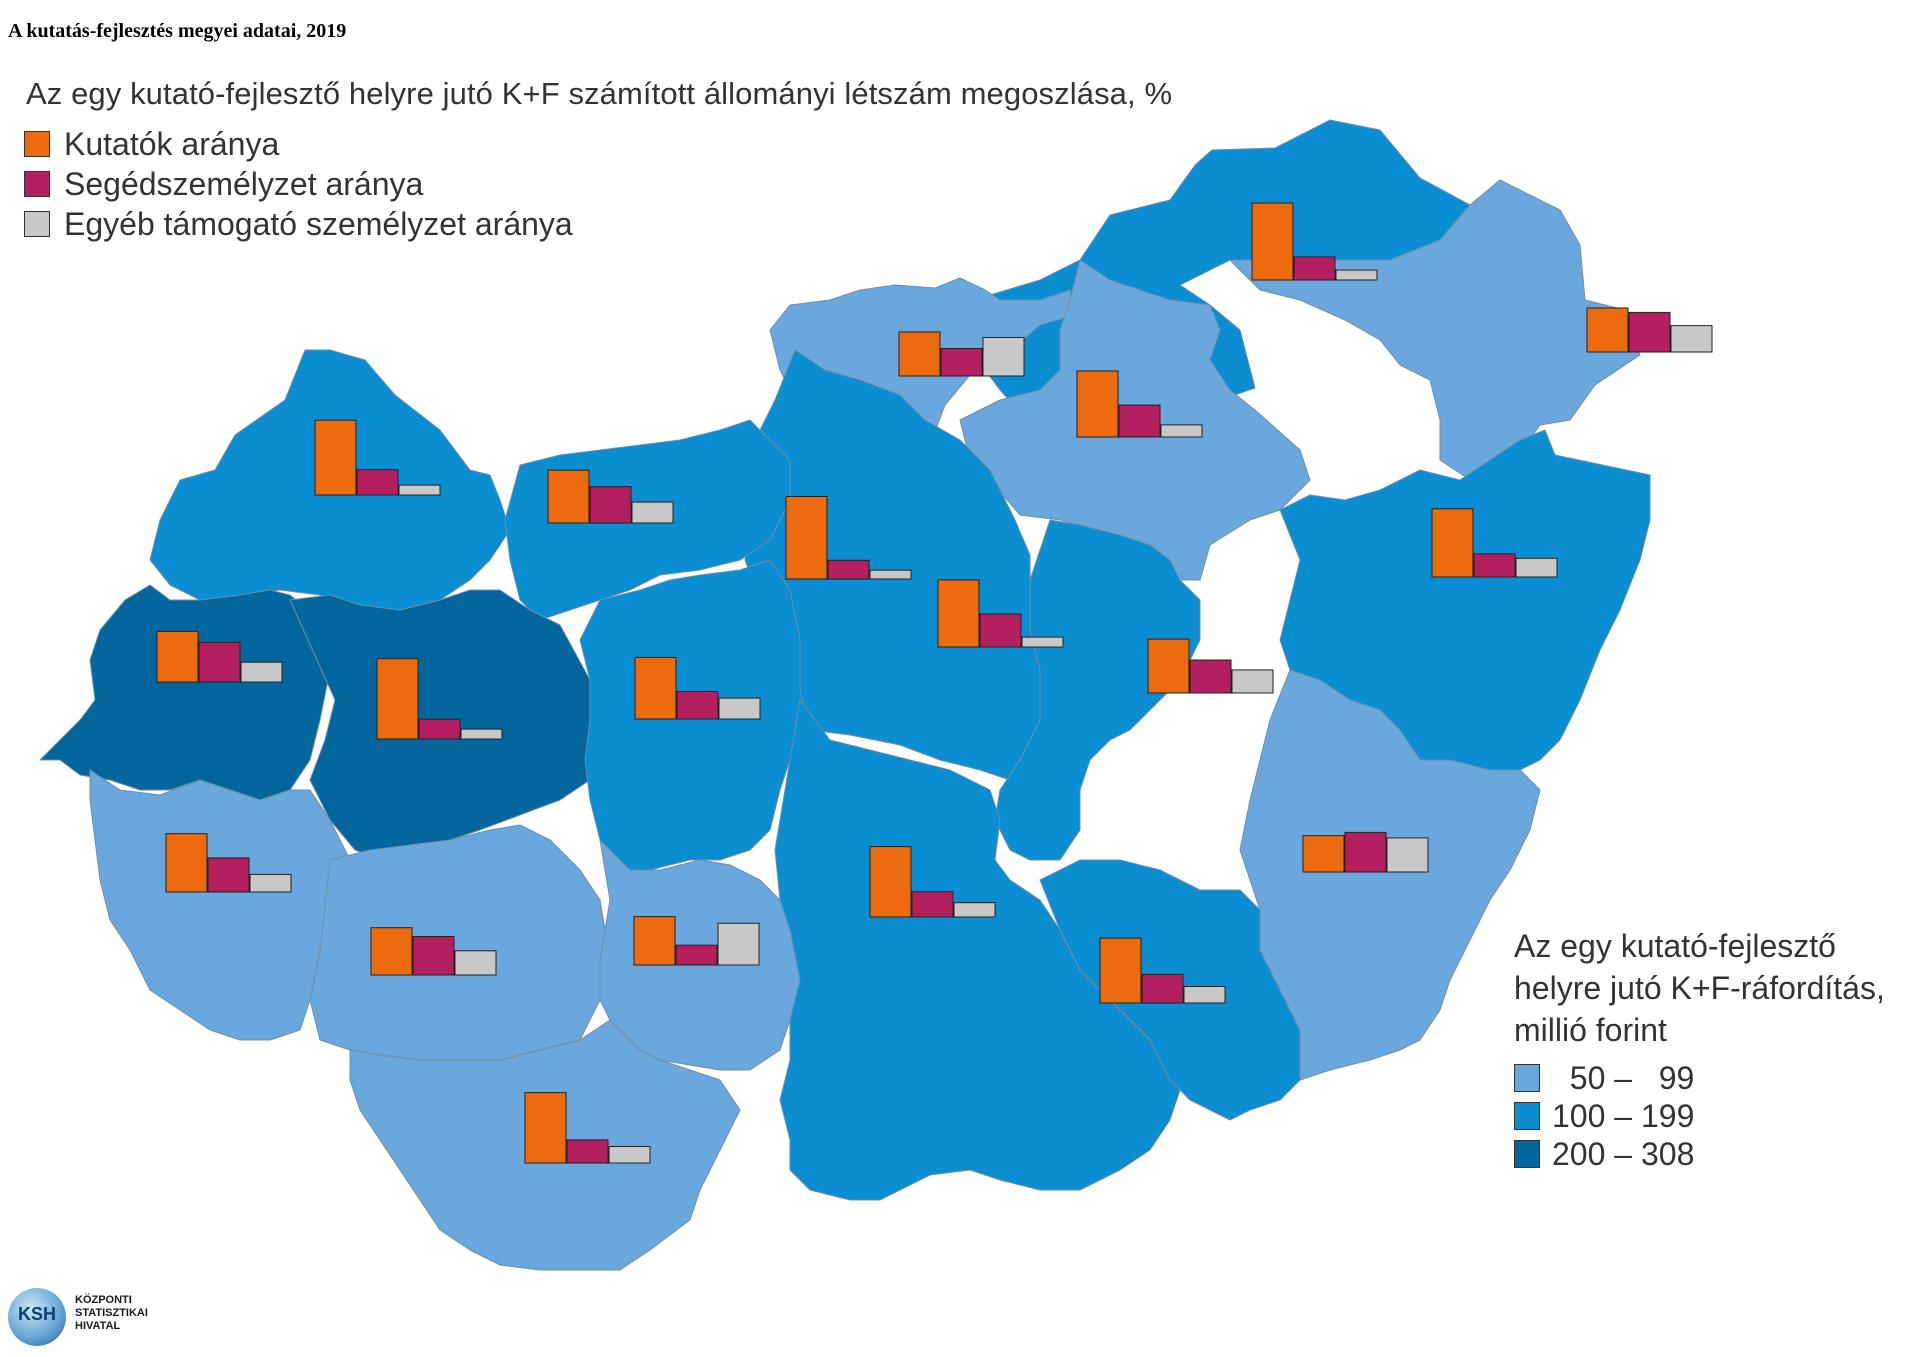 This screenshot has height=1357, width=1920. What do you see at coordinates (1168, 666) in the screenshot?
I see `bar-j-sz-nagykun-szolnok-researchers` at bounding box center [1168, 666].